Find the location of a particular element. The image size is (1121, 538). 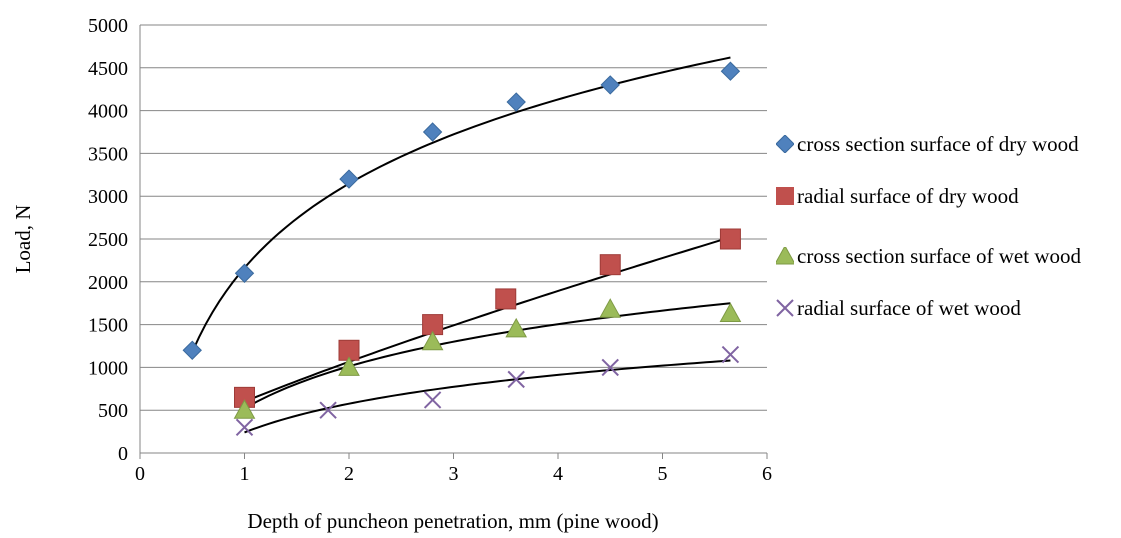

legend-item: cross section surface of dry wood is located at coordinates (946, 144).